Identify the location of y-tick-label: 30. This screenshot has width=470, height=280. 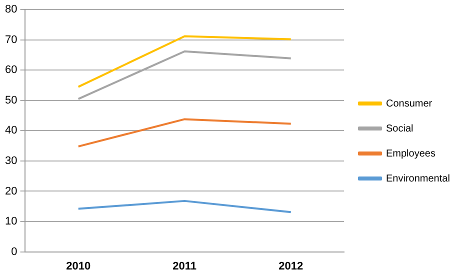
(11, 161).